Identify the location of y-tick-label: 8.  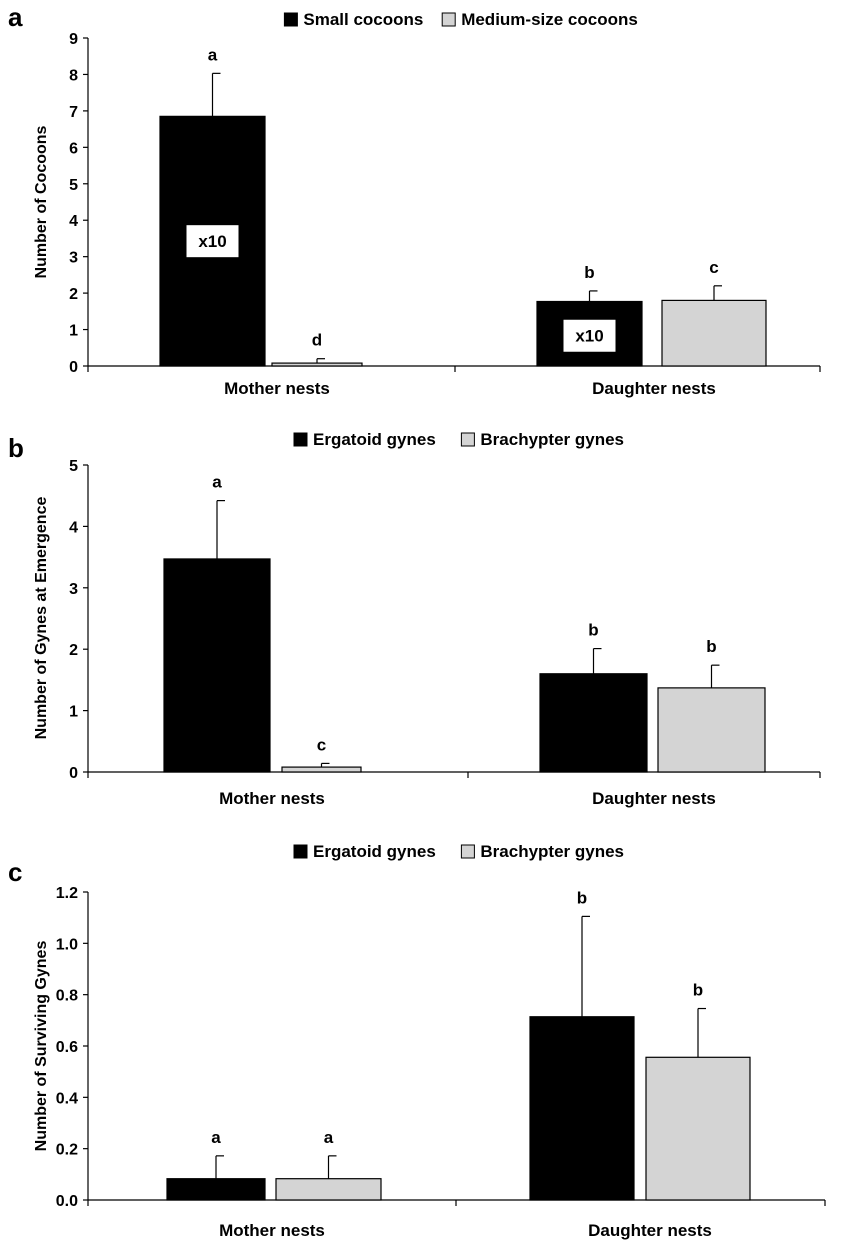
(73, 75).